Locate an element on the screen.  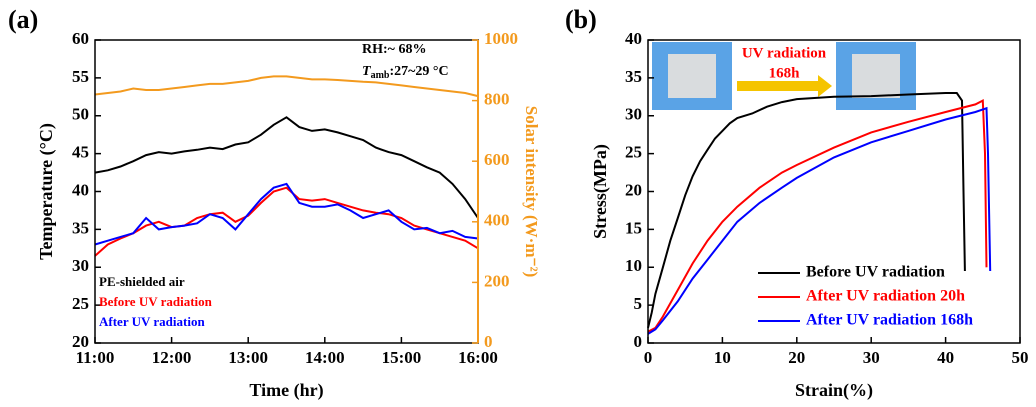
arrow is located at coordinates (784, 86).